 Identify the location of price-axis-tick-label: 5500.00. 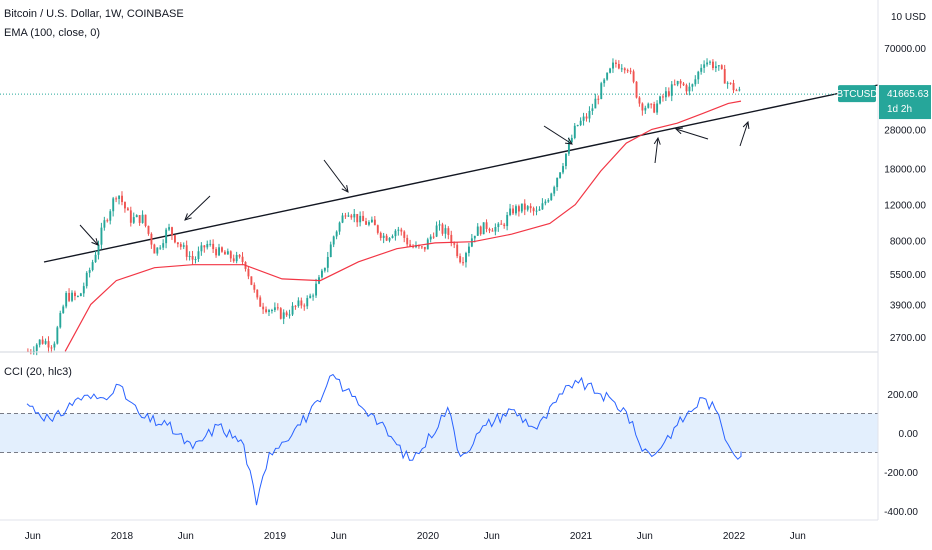
(908, 275).